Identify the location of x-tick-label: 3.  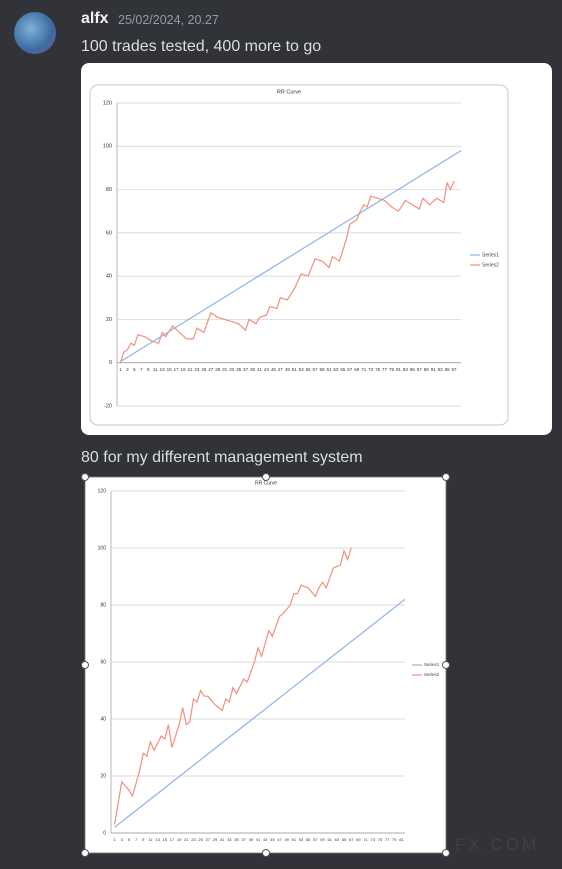
(127, 369).